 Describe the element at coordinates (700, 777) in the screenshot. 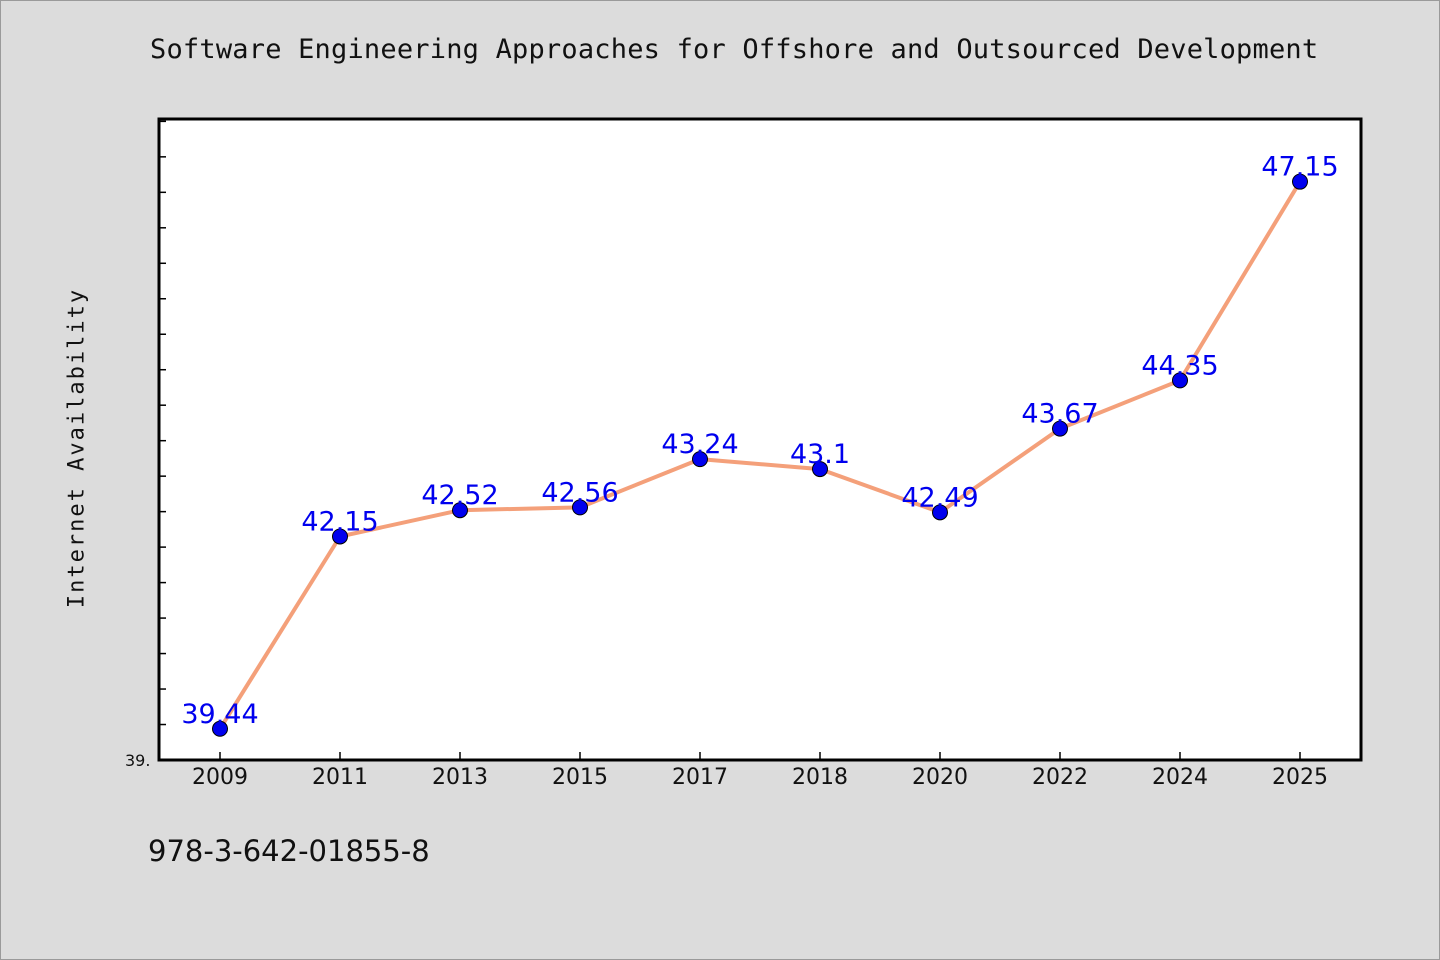

I see `x-tick-label: 2017` at that location.